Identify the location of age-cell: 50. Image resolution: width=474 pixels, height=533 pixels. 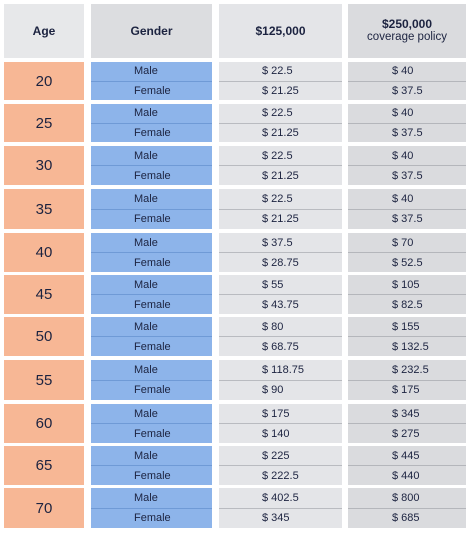
(44, 336).